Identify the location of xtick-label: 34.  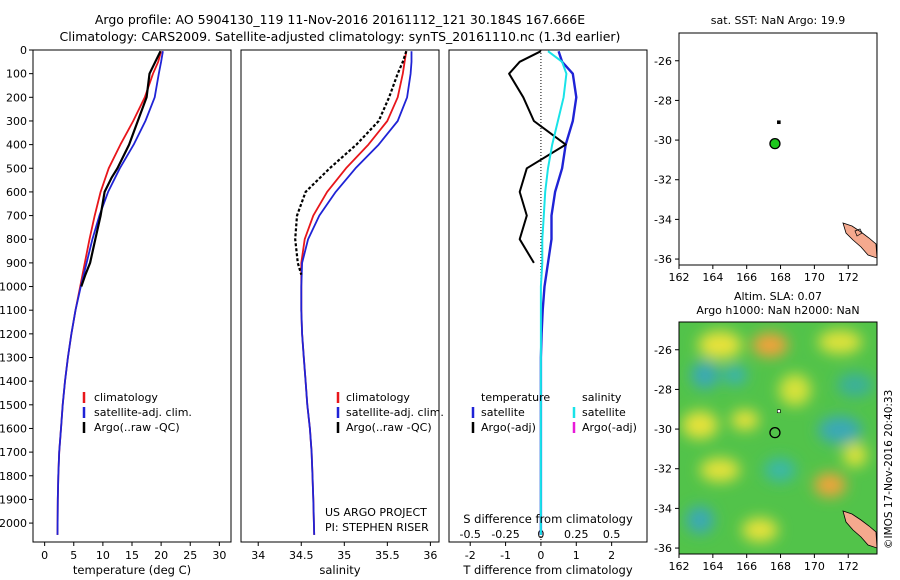
(258, 555).